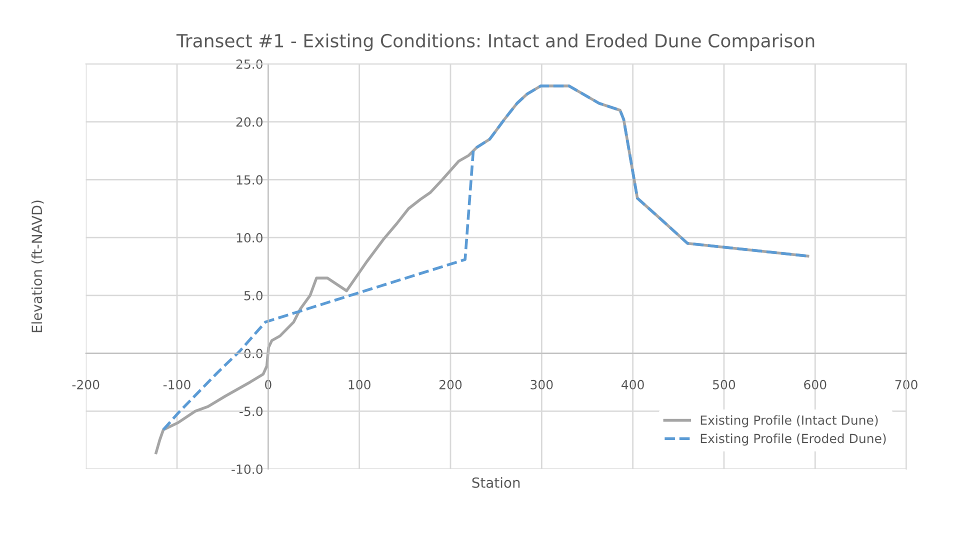 This screenshot has width=954, height=533. I want to click on chart-title: Transect #1 - Existing Conditions: Intact and Eroded Dune Comparison, so click(495, 43).